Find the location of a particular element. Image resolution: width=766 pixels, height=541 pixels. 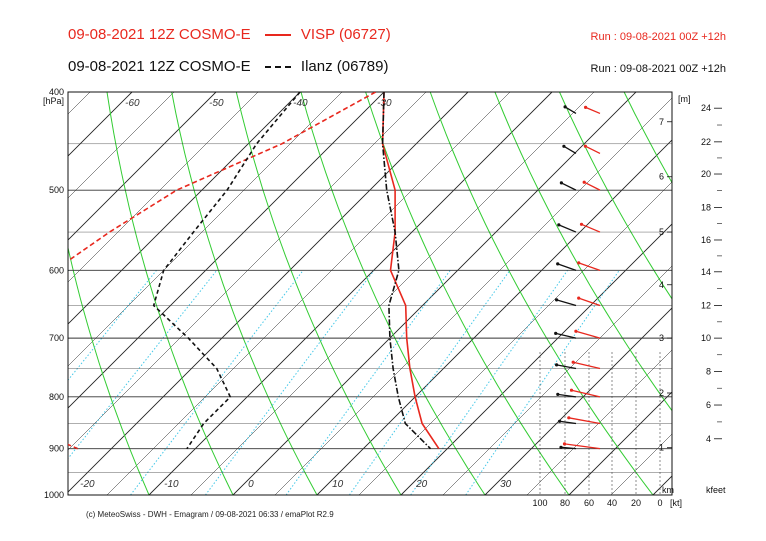

isotherm-label: 30 is located at coordinates (506, 484).